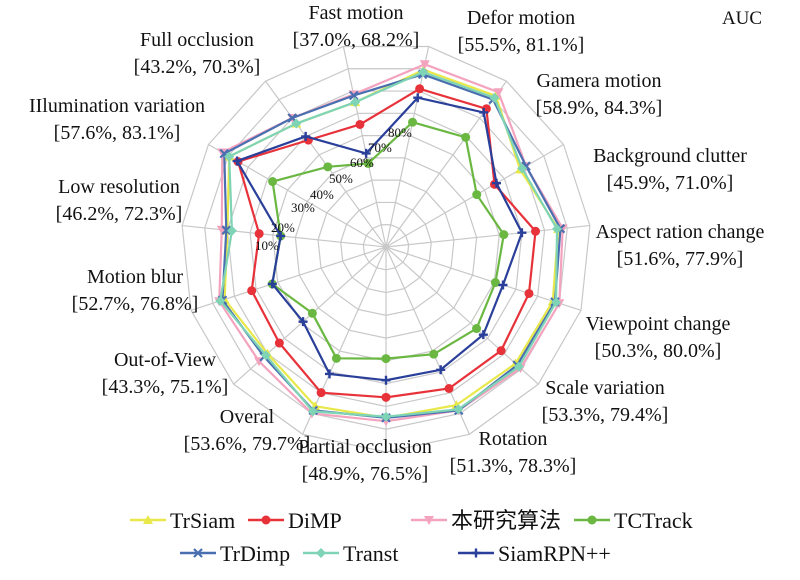 This screenshot has height=580, width=800. Describe the element at coordinates (341, 178) in the screenshot. I see `radial-tick-label: 50%` at that location.